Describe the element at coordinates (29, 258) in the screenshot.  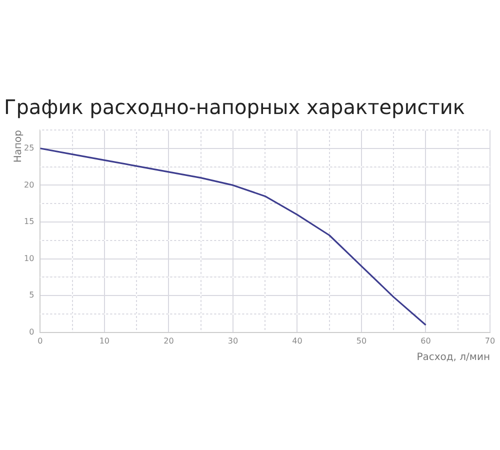
I see `y-tick-label: 10` at that location.